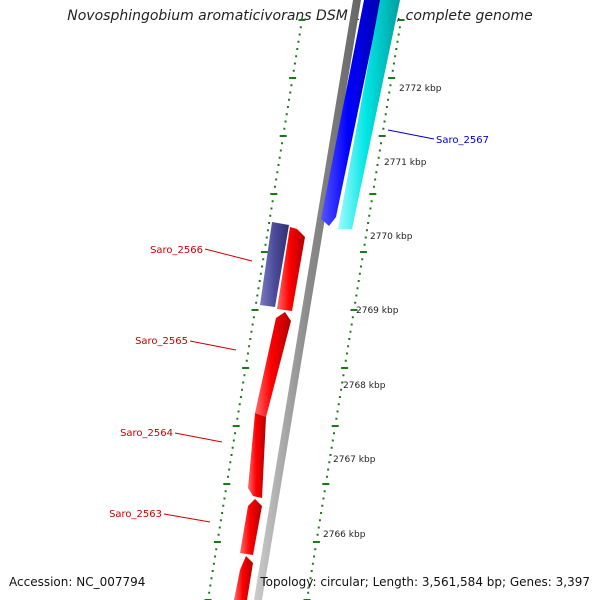 This screenshot has height=600, width=600. Describe the element at coordinates (420, 89) in the screenshot. I see `tick-label: 2772 kbp` at that location.